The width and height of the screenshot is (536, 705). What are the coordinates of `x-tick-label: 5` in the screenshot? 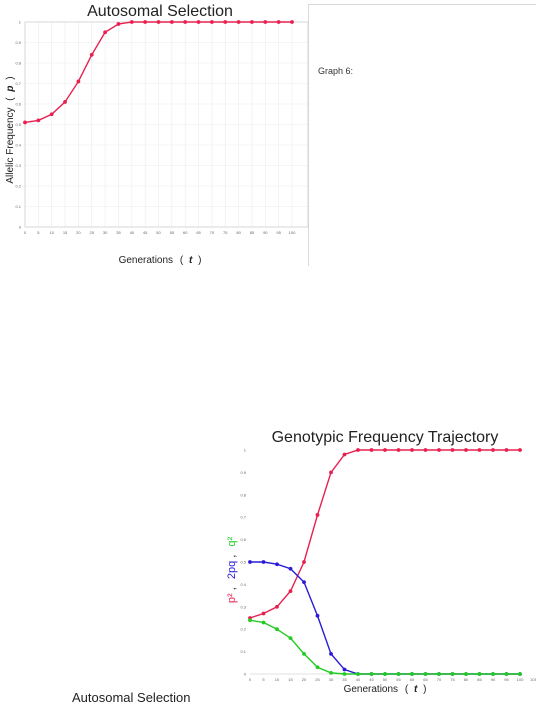 It's located at (38, 232).